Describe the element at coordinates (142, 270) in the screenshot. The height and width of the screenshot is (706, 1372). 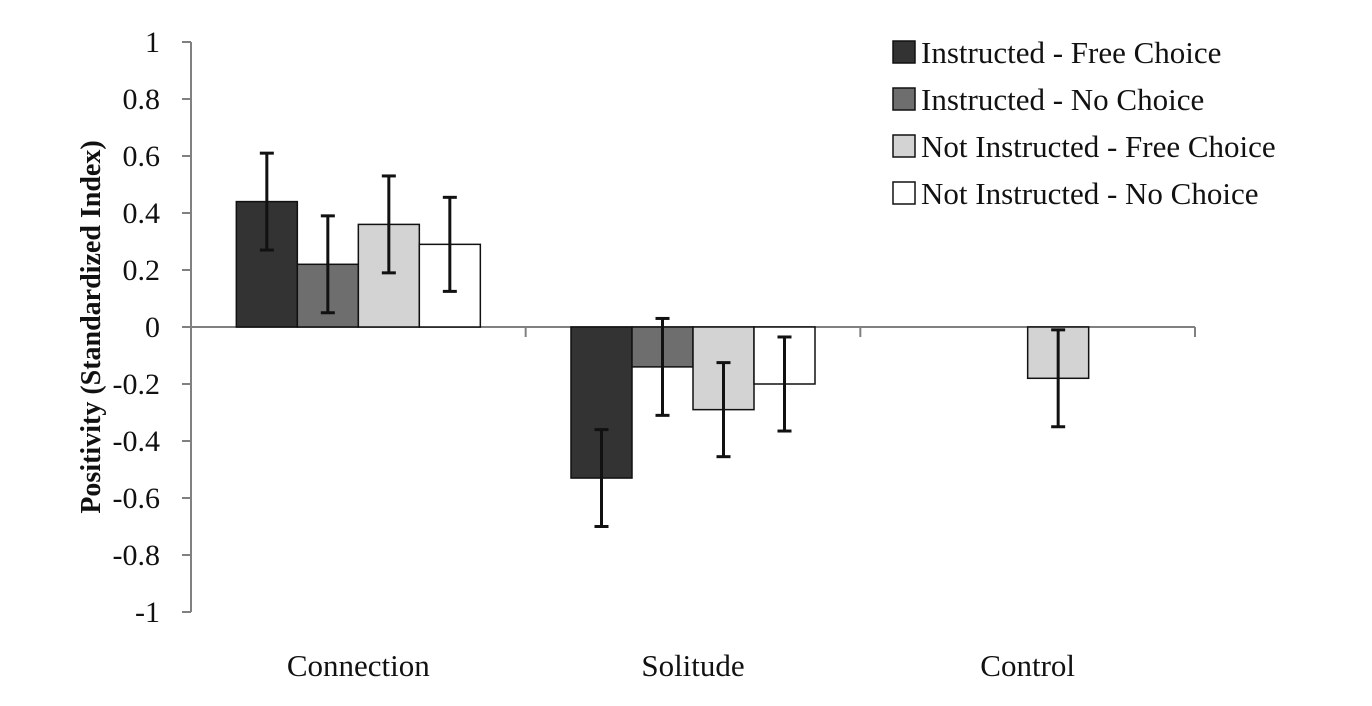
I see `y-tick-label: 0.2` at that location.